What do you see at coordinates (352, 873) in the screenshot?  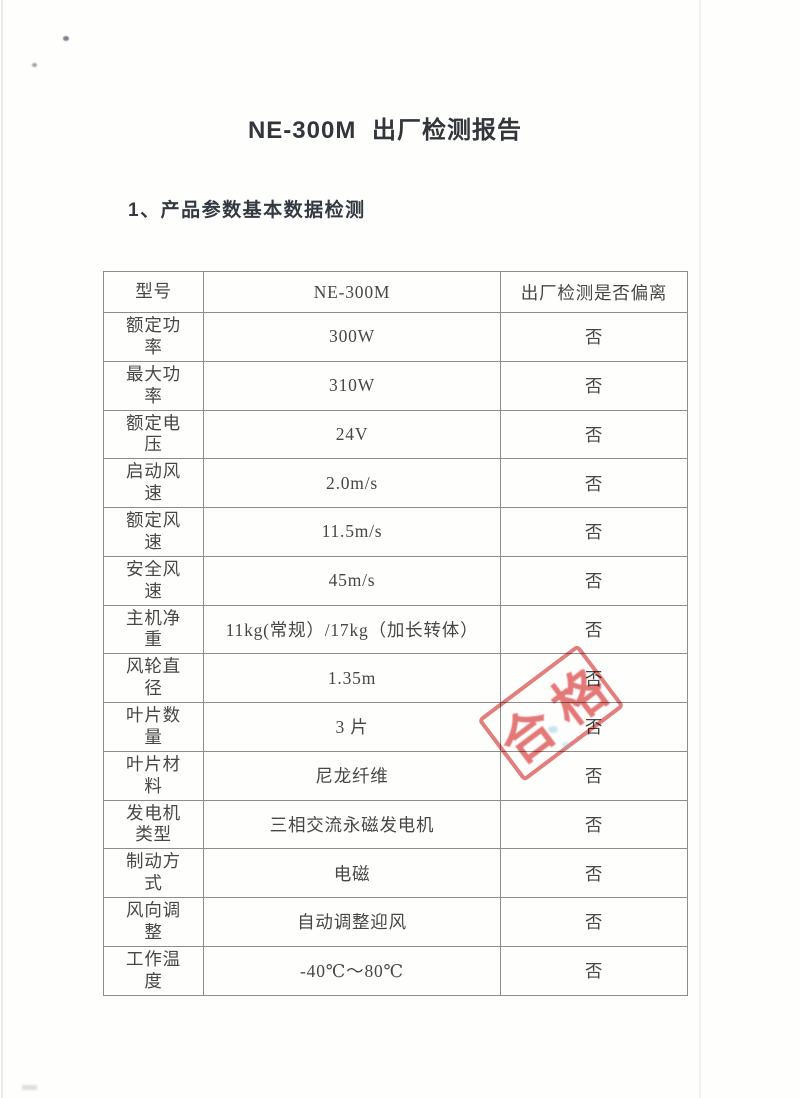 I see `param-value: 电磁` at bounding box center [352, 873].